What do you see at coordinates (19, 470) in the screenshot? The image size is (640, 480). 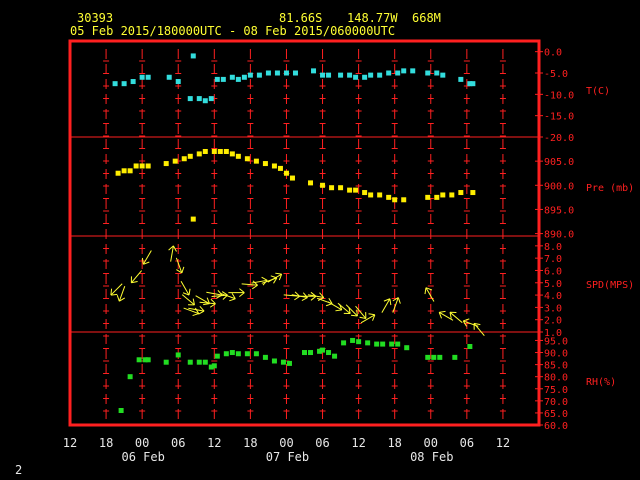 I see `page-number: 2` at bounding box center [19, 470].